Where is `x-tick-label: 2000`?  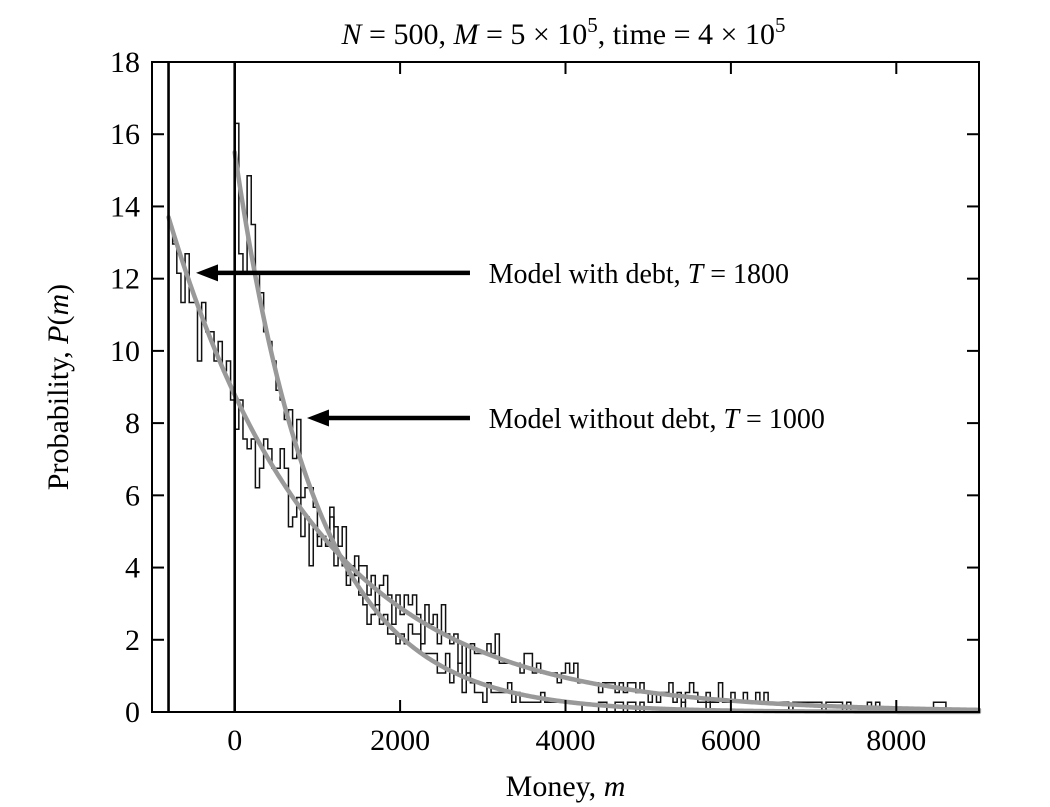
x-tick-label: 2000 is located at coordinates (400, 740).